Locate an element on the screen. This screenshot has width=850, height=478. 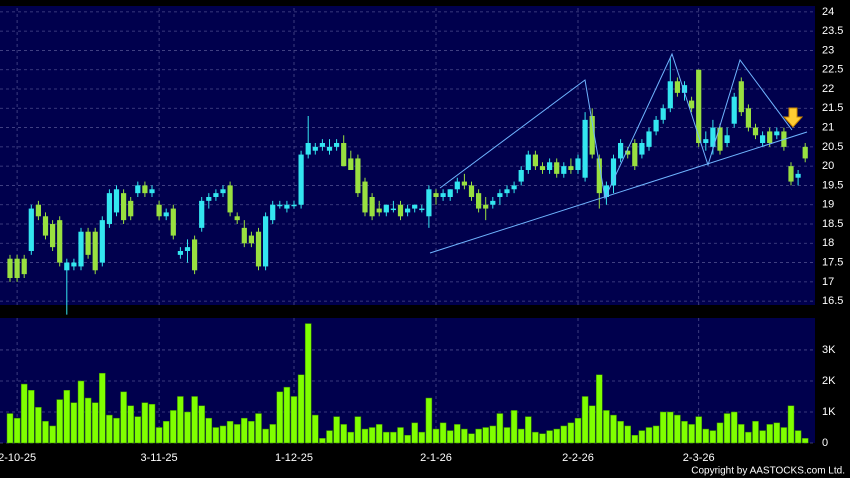
y-tick-label: 22 is located at coordinates (828, 89).